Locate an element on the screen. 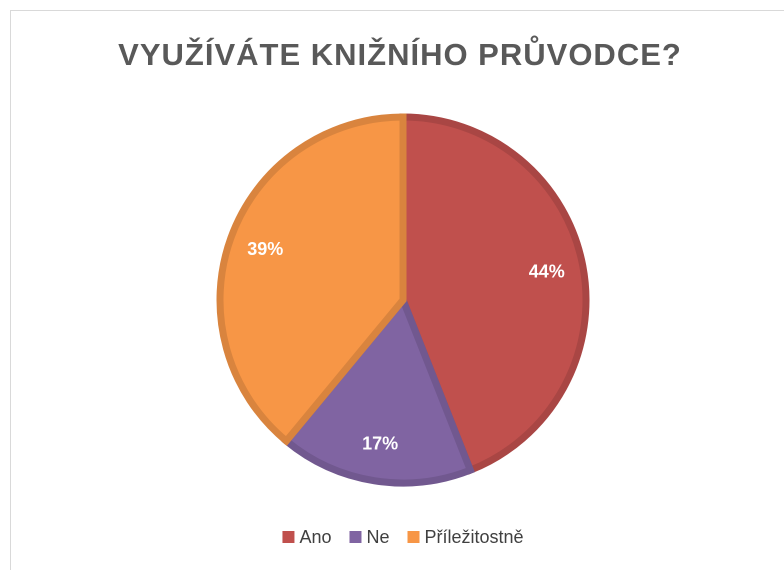 This screenshot has width=784, height=570. legend-label: Ne is located at coordinates (377, 537).